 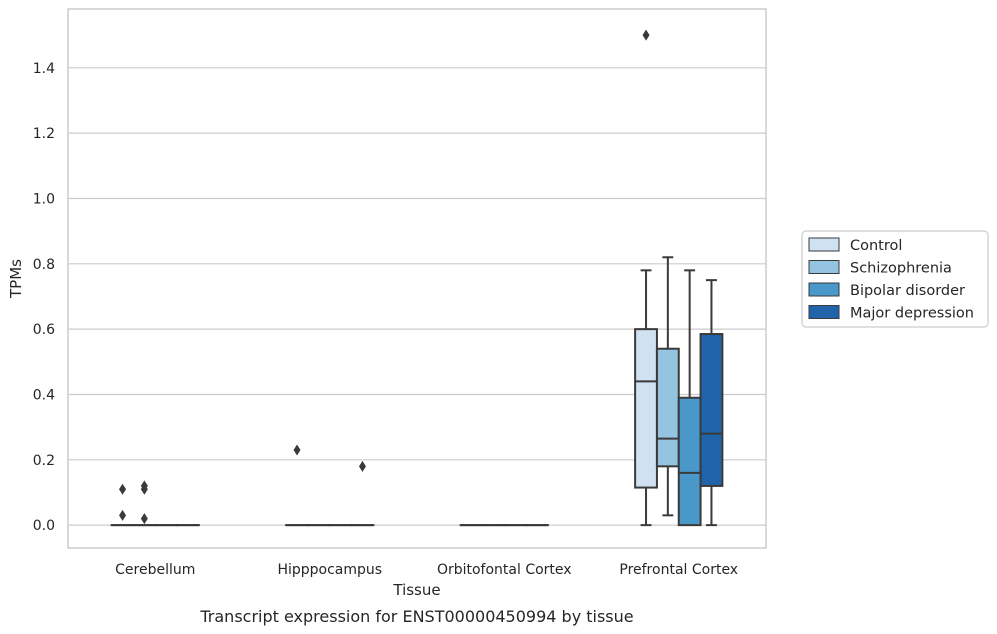 I want to click on y-tick-label: 1.4, so click(x=44, y=69).